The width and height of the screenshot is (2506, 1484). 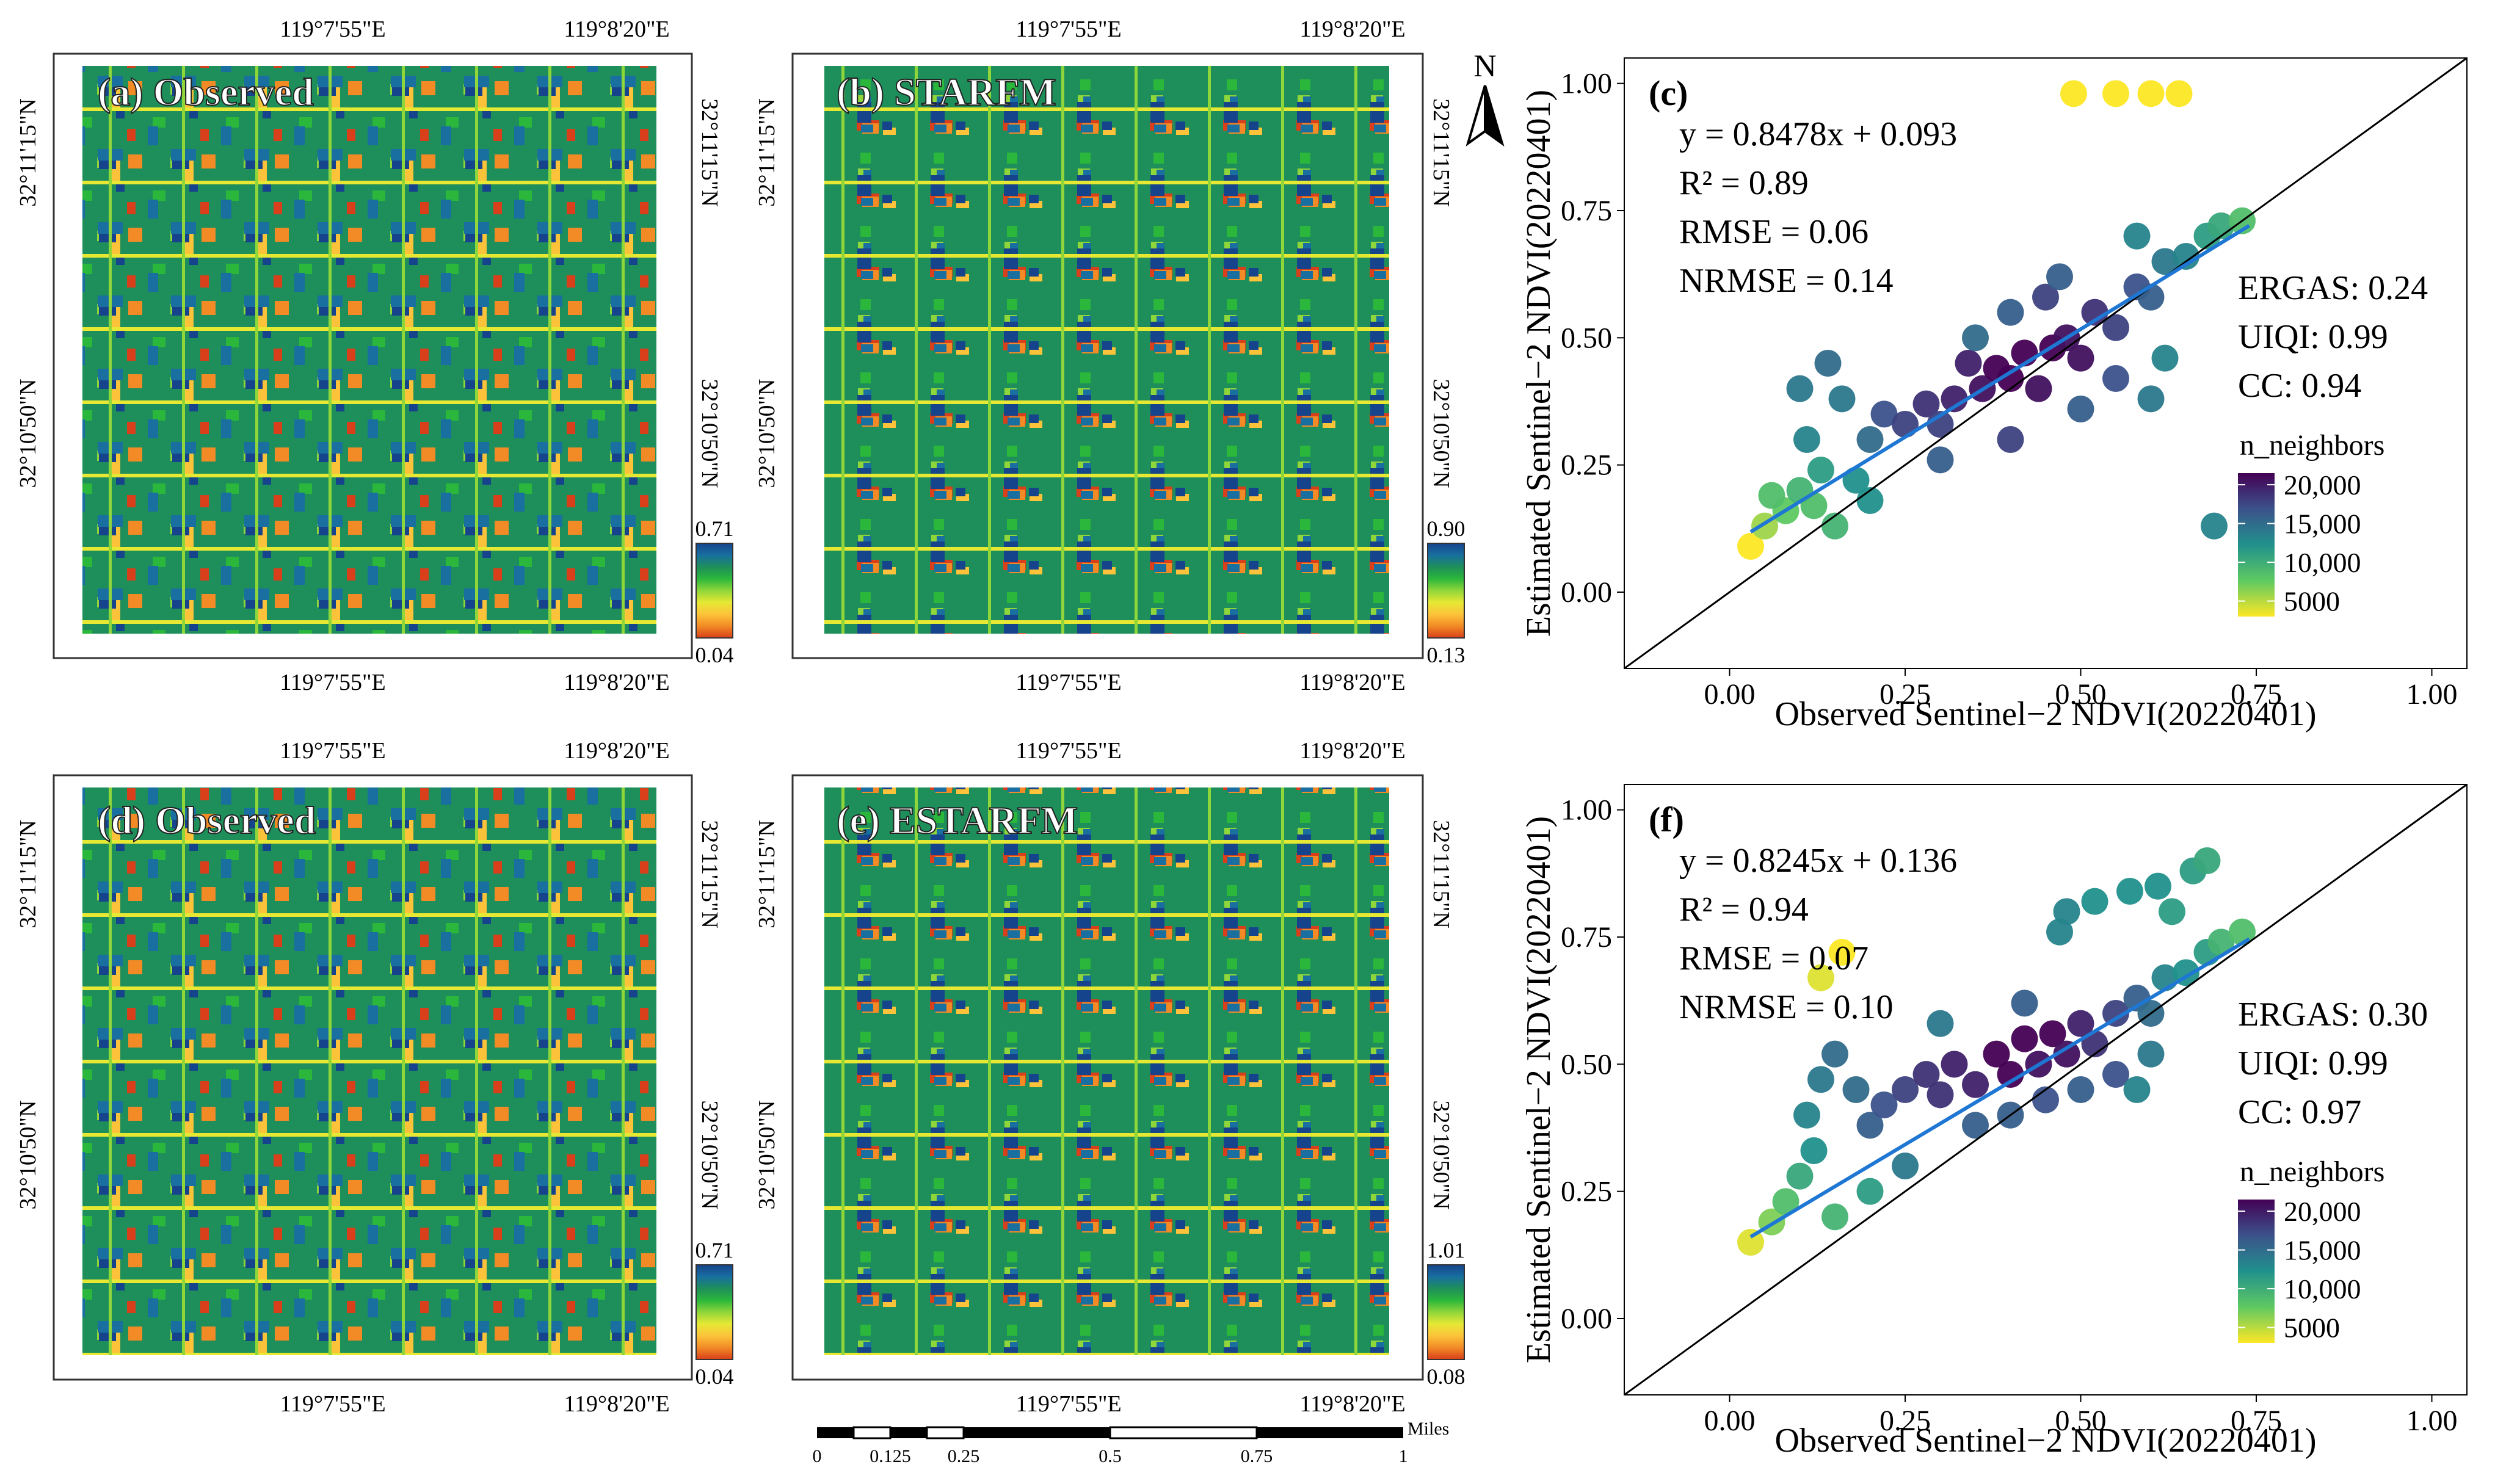 I want to click on lines-layer, so click(x=2045, y=1090).